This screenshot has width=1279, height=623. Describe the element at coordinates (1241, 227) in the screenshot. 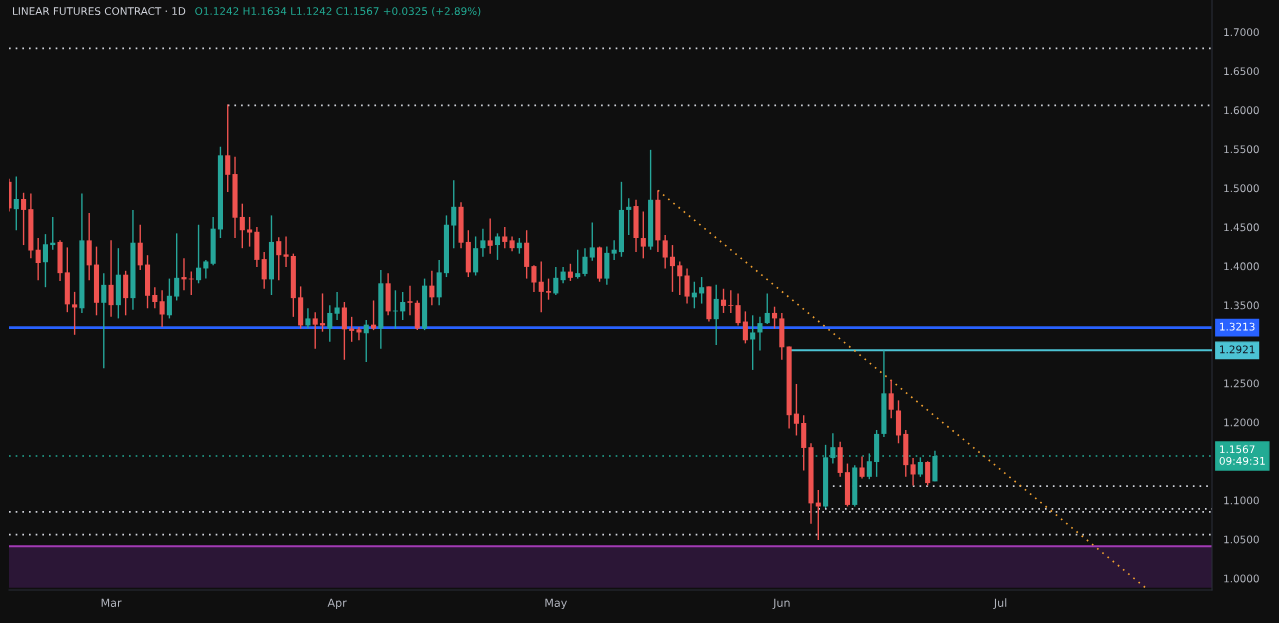

I see `y-tick-label: 1.4500` at that location.